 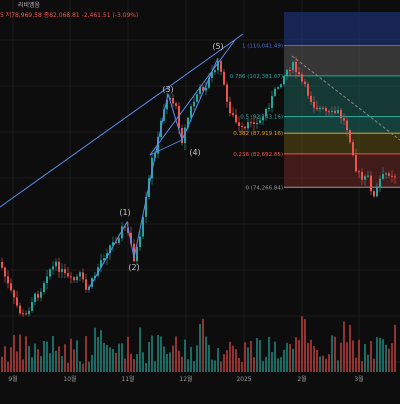 I want to click on wave-channel-upper, so click(x=192, y=97).